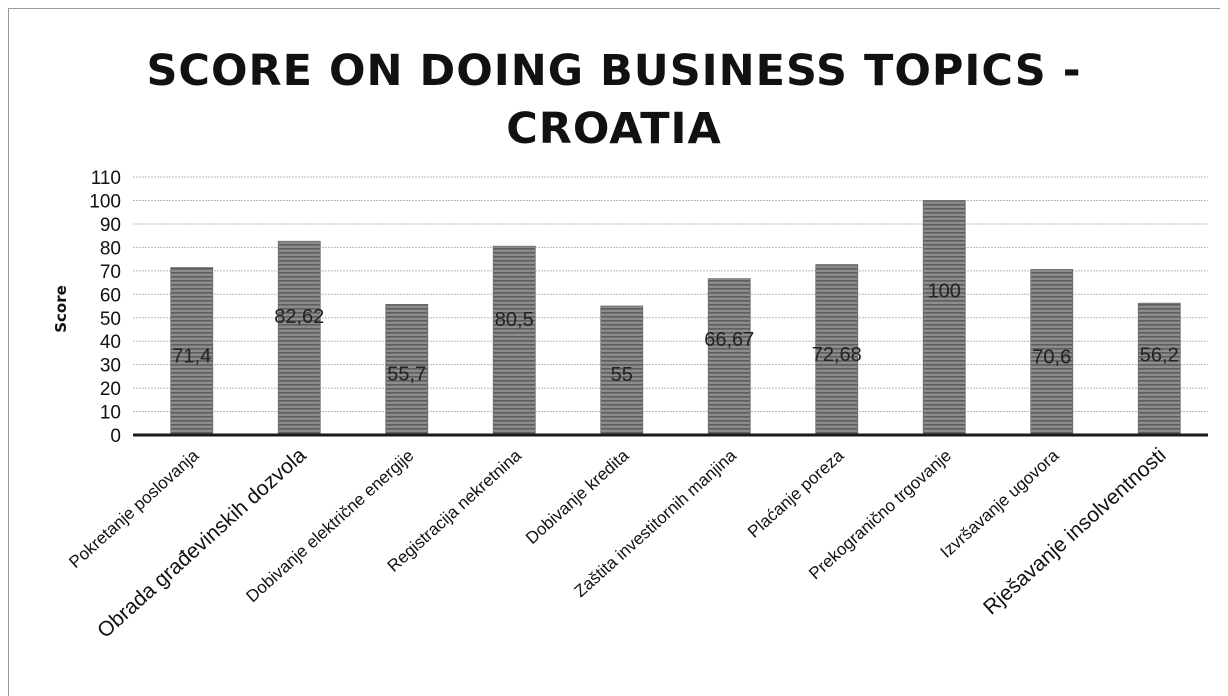 The height and width of the screenshot is (696, 1228). Describe the element at coordinates (796, 493) in the screenshot. I see `category-label: Plaćanje poreza` at that location.